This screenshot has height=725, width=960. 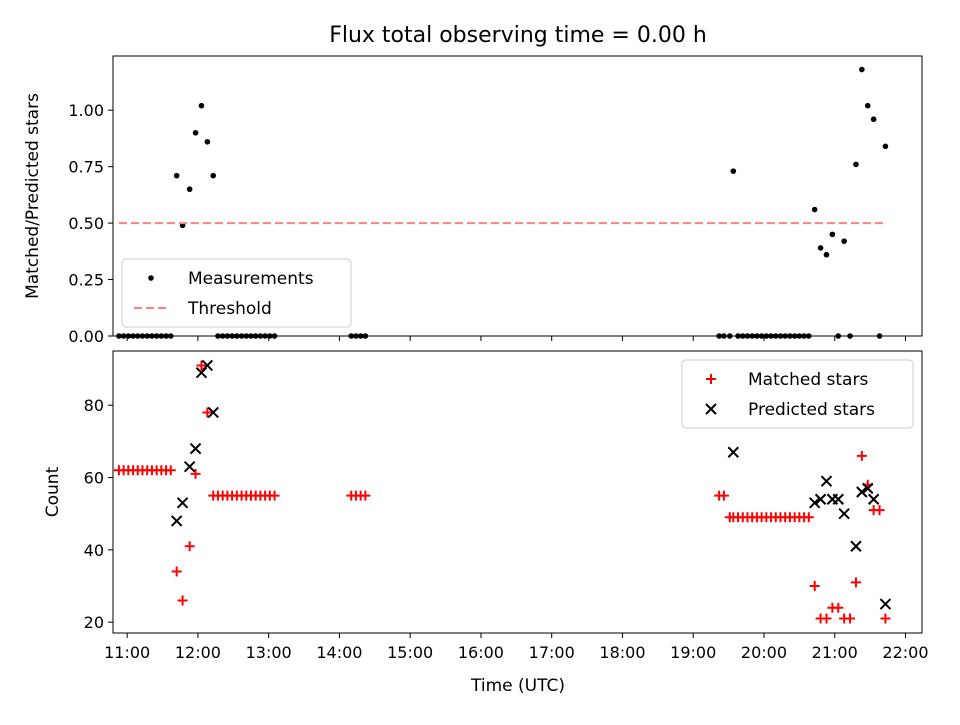 What do you see at coordinates (33, 196) in the screenshot?
I see `top-y-axis-label: Matched/Predicted stars` at bounding box center [33, 196].